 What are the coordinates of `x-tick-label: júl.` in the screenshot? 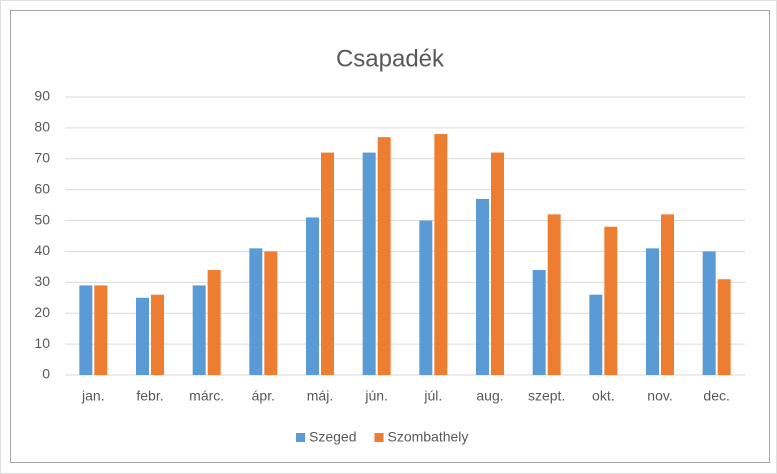 It's located at (432, 396).